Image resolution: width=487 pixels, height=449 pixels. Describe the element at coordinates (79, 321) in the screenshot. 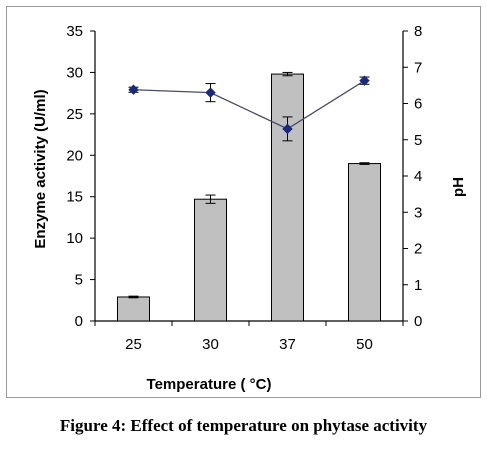

I see `y-tick-label: 0` at that location.